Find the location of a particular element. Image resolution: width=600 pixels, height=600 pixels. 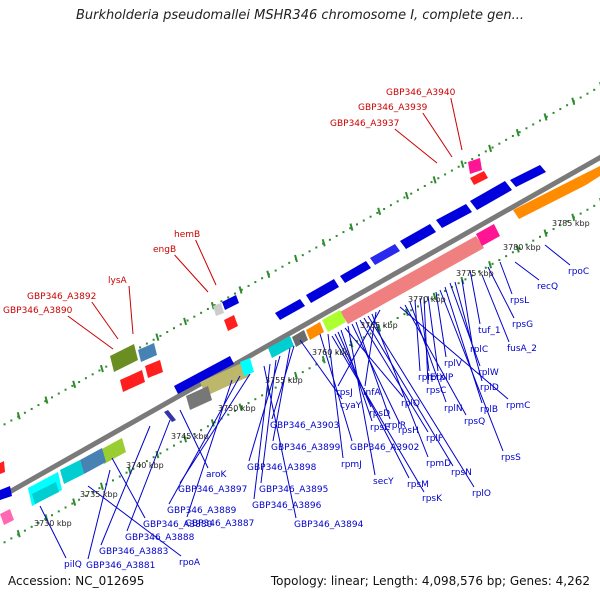

feature-rplD is located at coordinates (290, 309).